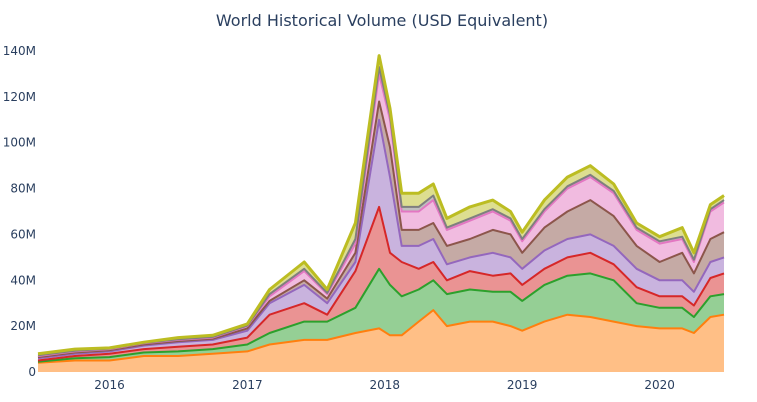  What do you see at coordinates (19, 143) in the screenshot?
I see `y-tick-label: 100M` at bounding box center [19, 143].